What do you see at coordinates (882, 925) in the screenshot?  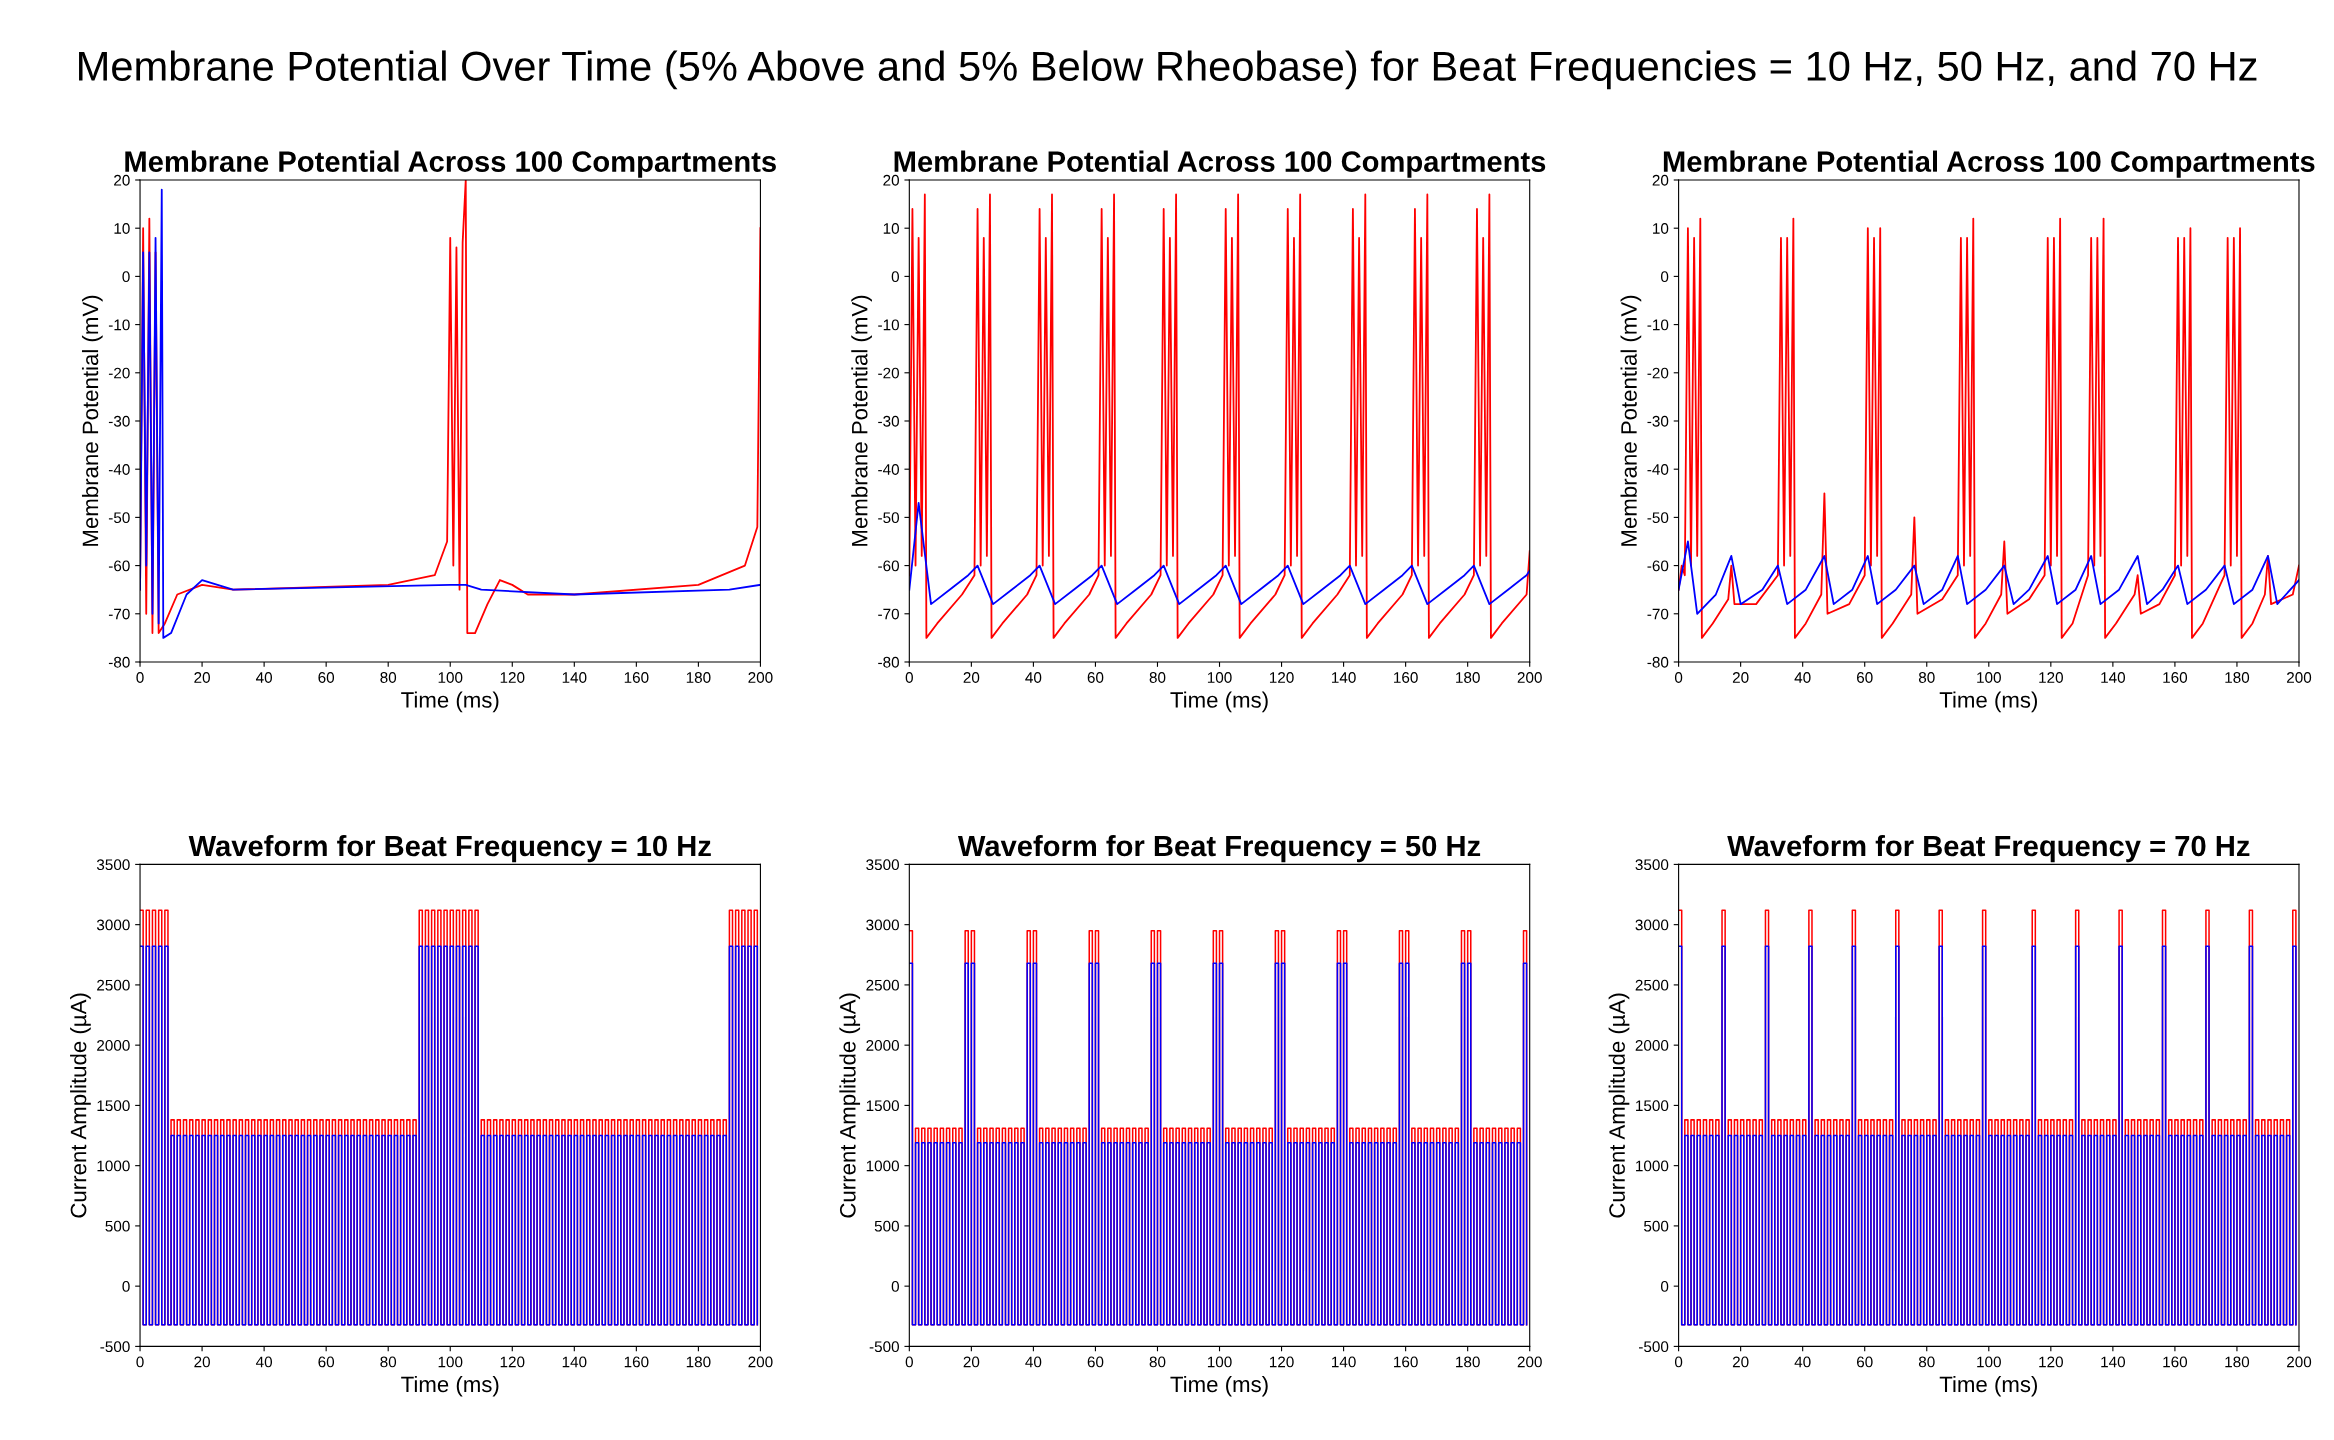 I see `y-tick-label: 3000` at bounding box center [882, 925].